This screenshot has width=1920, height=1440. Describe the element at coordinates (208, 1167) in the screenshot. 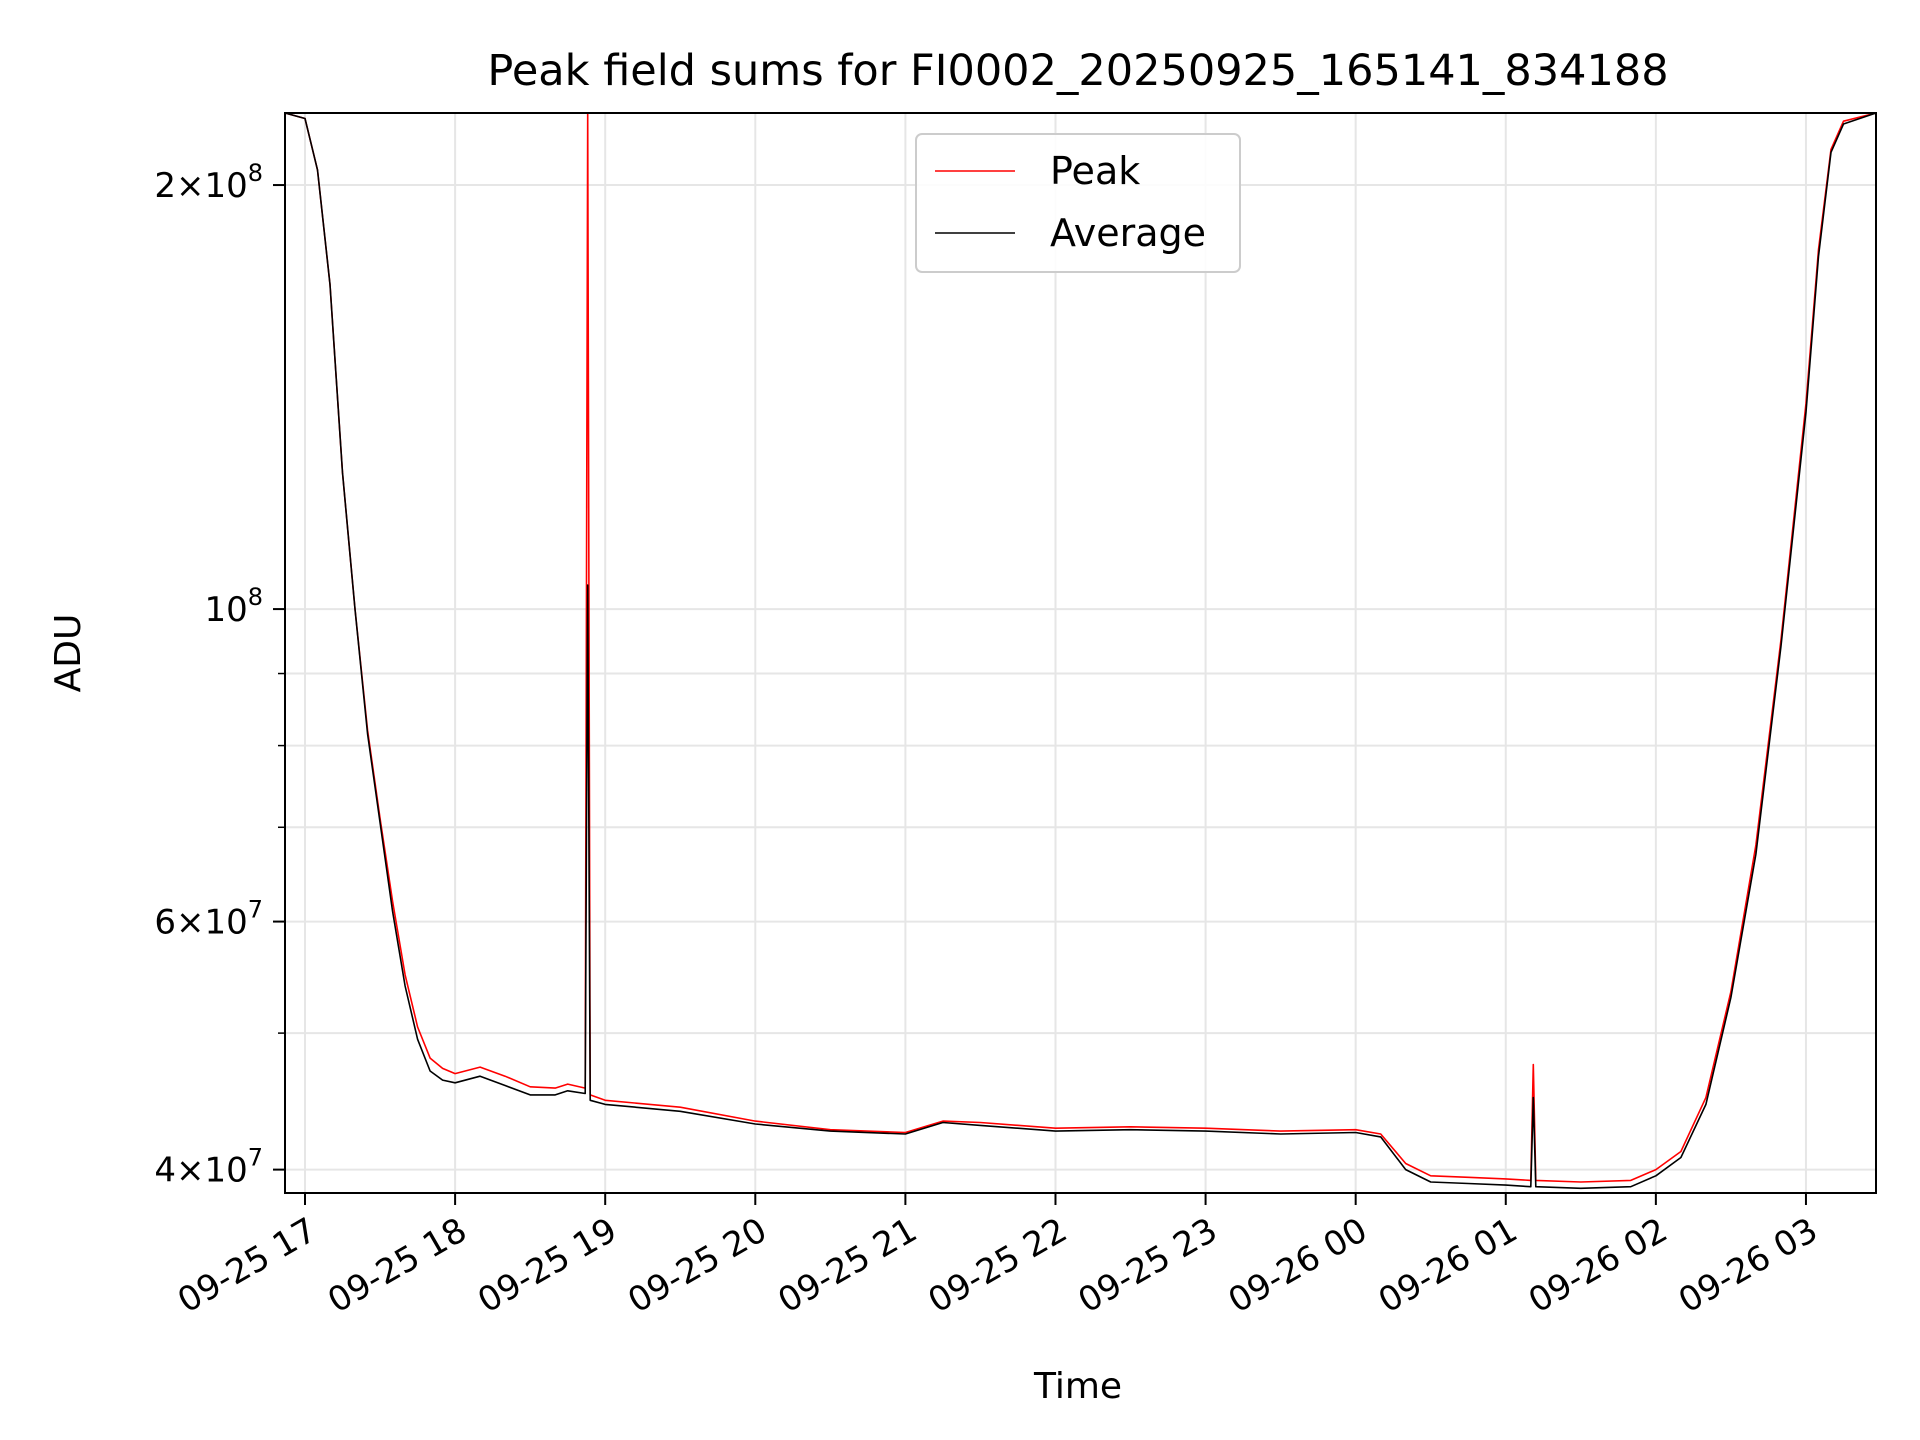

I see `y-tick-label: 4×107` at that location.